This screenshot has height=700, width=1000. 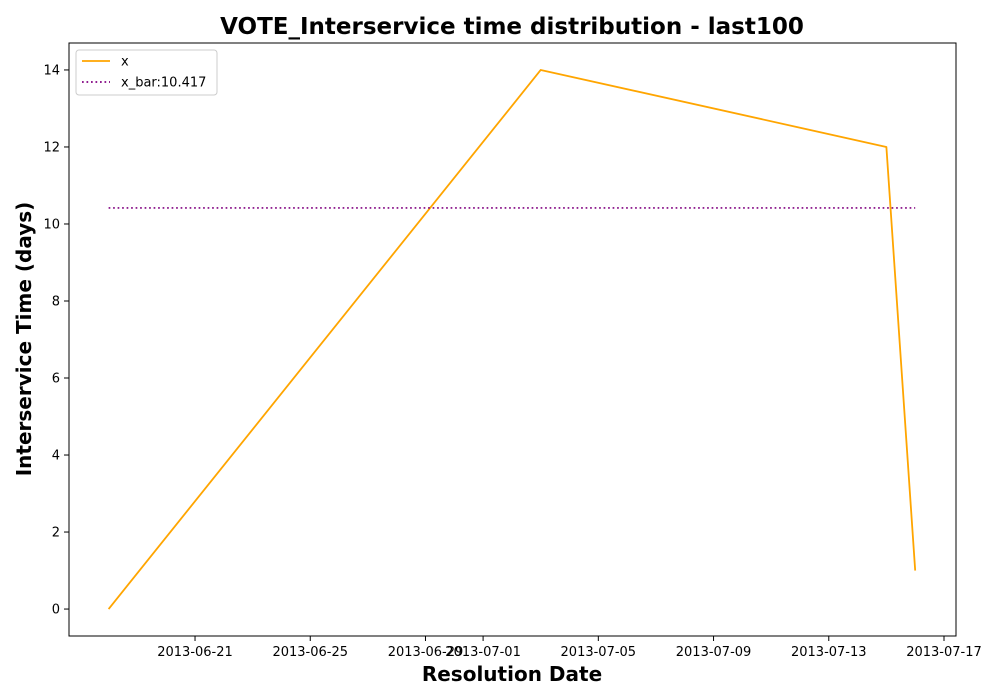 What do you see at coordinates (483, 652) in the screenshot?
I see `x-tick-label-3: 2013-07-01` at bounding box center [483, 652].